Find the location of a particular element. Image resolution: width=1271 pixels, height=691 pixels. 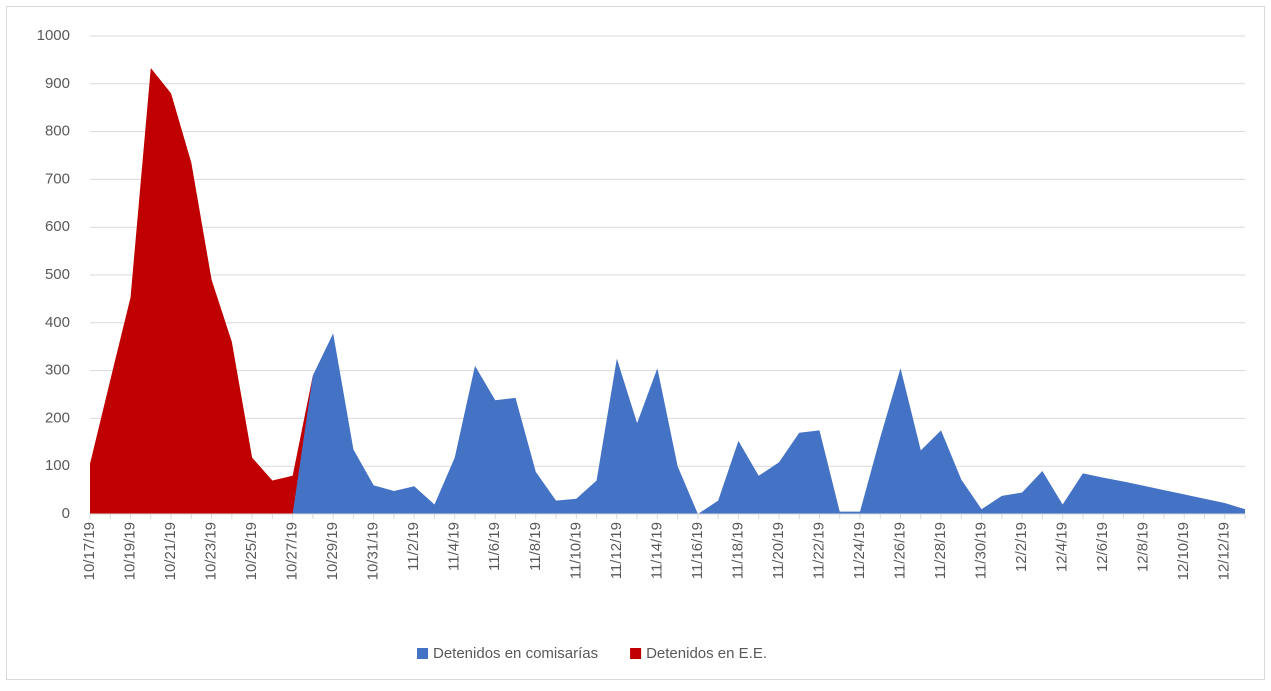

x-tick-label: 11/14/19 is located at coordinates (656, 550).